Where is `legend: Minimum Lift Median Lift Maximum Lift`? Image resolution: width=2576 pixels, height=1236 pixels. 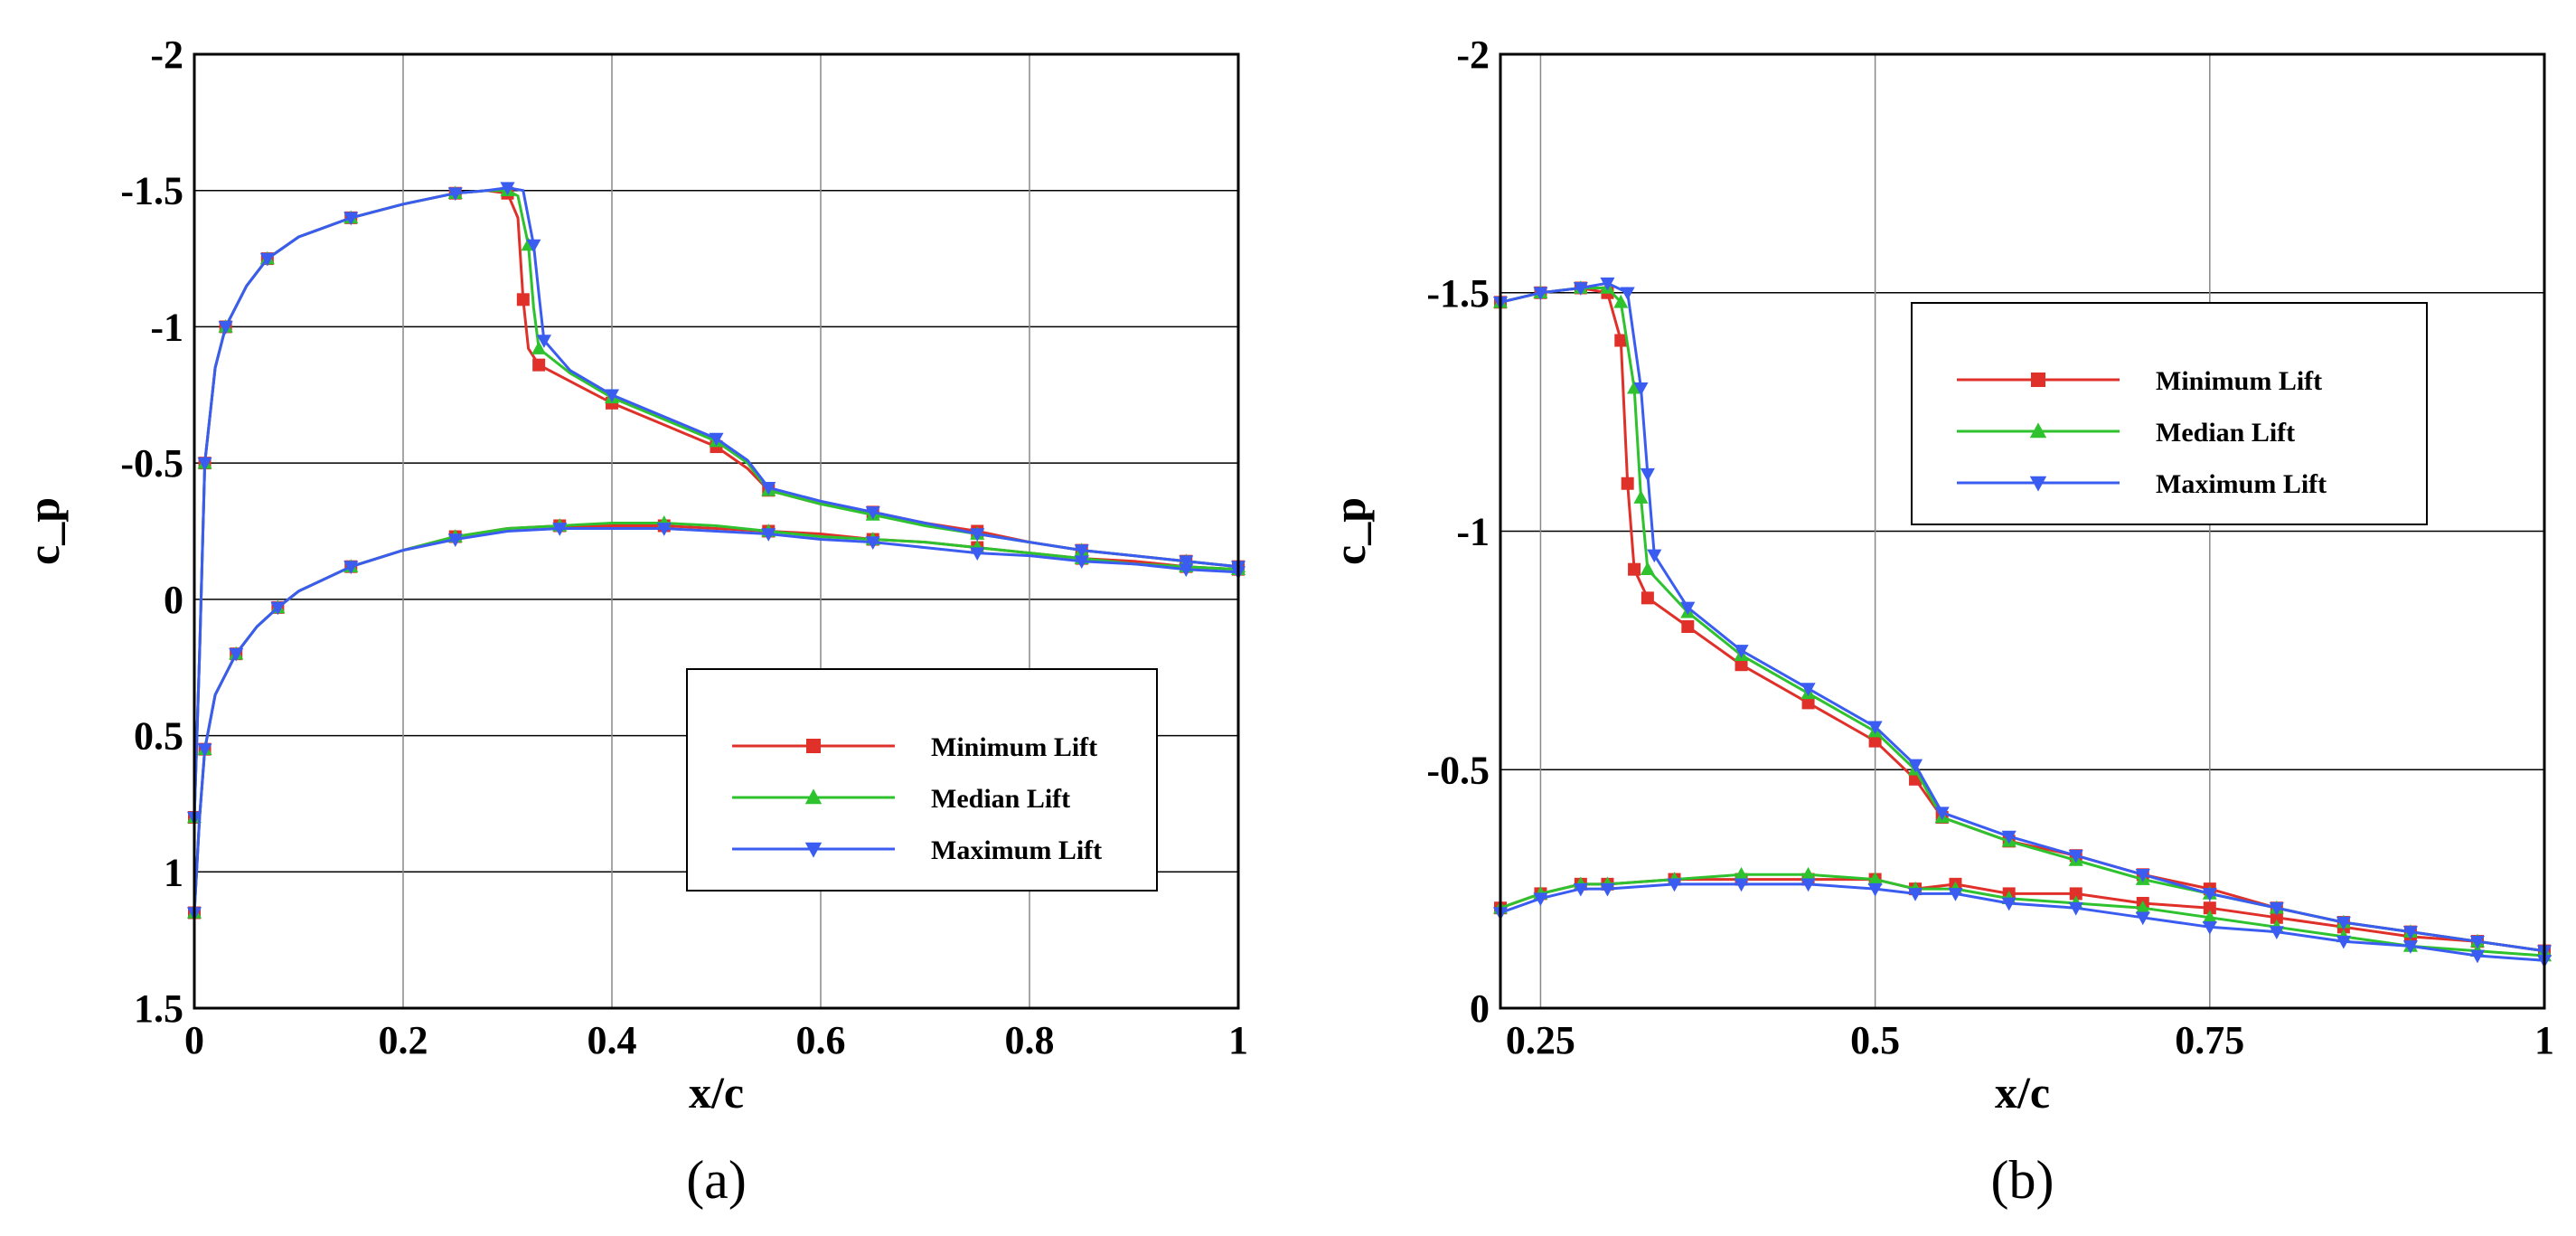
legend: Minimum Lift Median Lift Maximum Lift is located at coordinates (2169, 413).